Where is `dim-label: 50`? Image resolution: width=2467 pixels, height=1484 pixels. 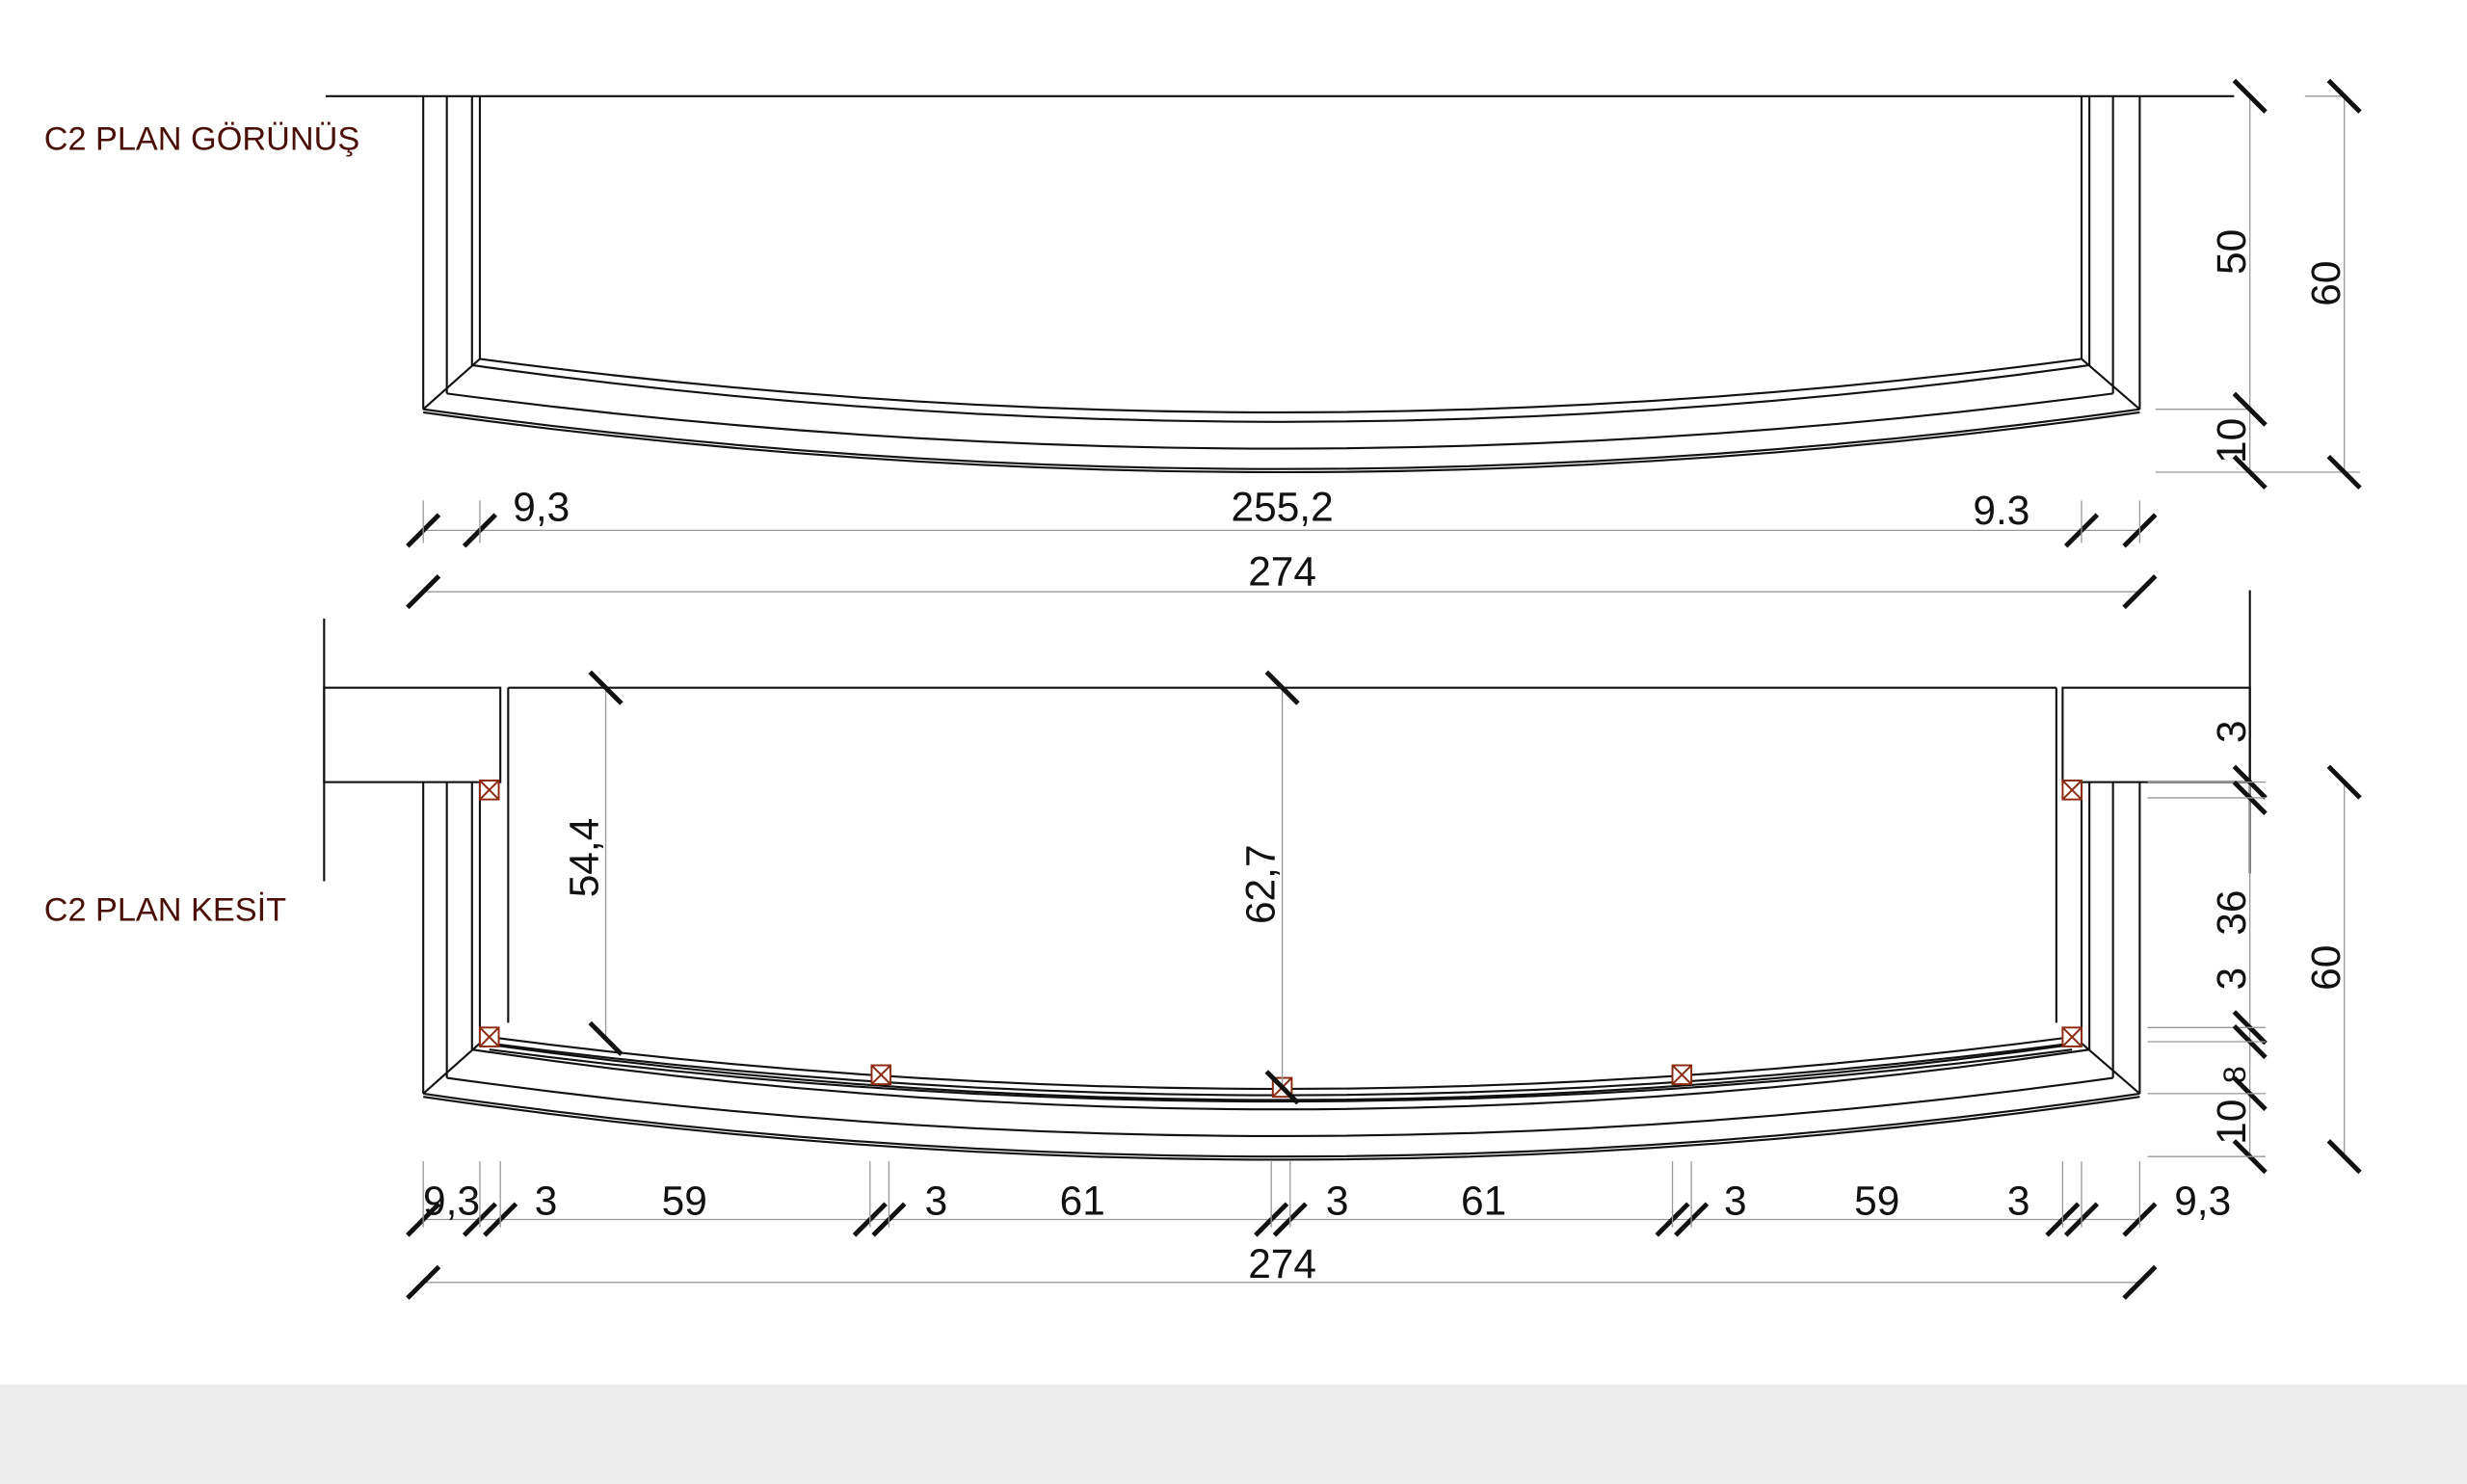 dim-label: 50 is located at coordinates (2231, 252).